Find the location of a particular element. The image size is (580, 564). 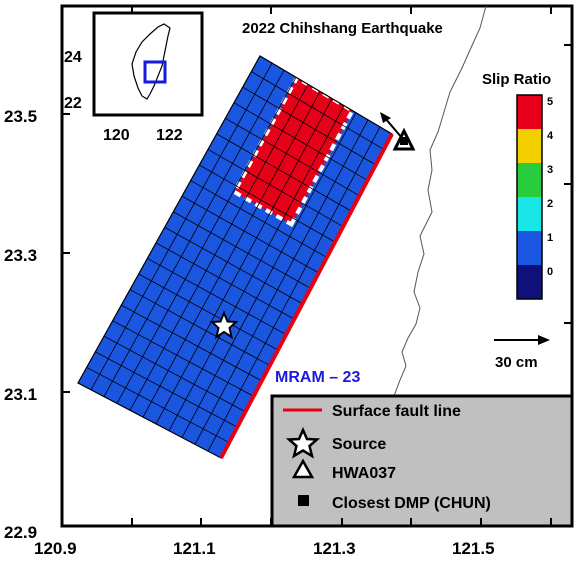

source-star-icon is located at coordinates (224, 325).